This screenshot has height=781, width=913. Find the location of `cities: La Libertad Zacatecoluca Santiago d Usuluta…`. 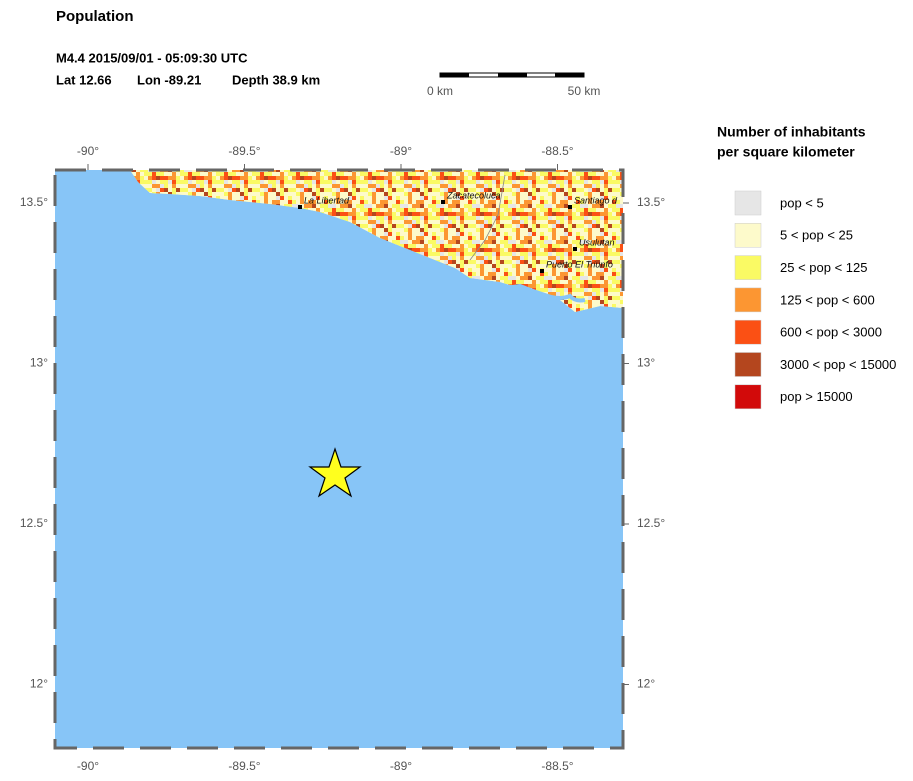

cities: La Libertad Zacatecoluca Santiago d Usuluta… is located at coordinates (458, 231).